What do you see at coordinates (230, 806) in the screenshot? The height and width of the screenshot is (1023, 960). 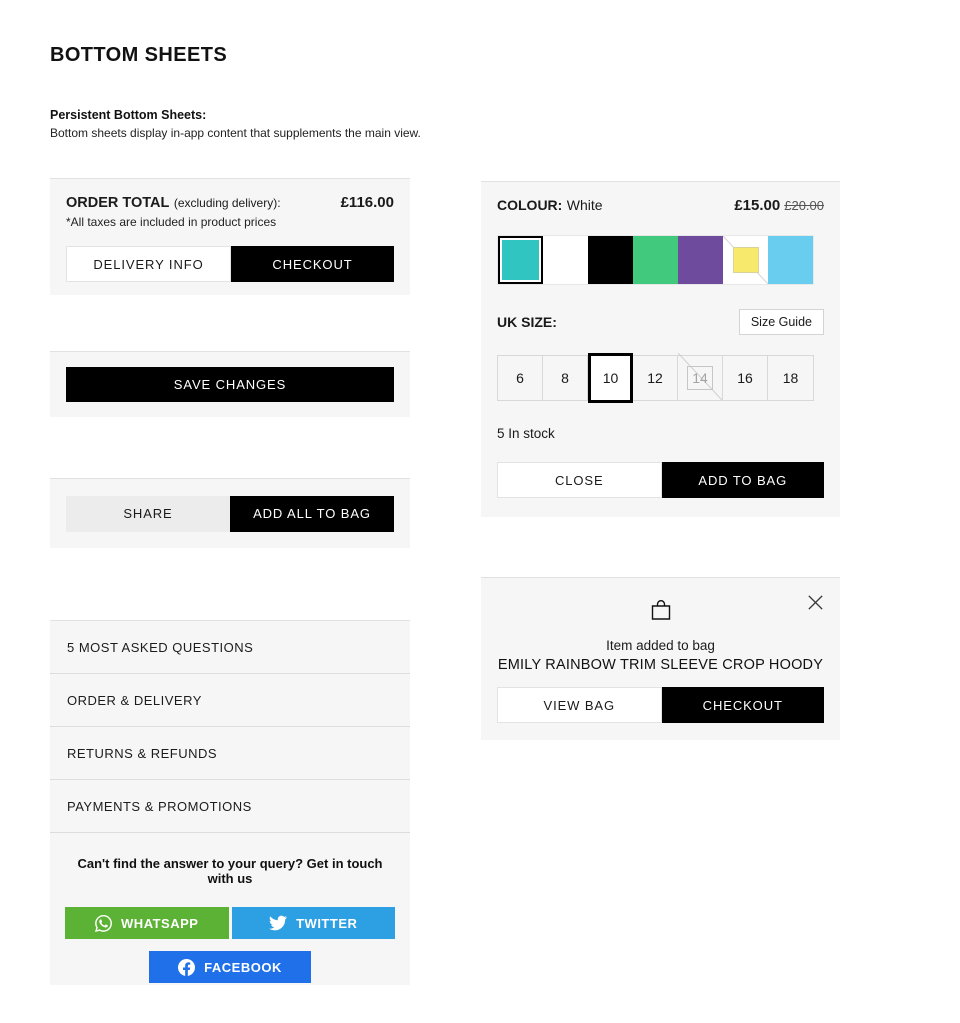 I see `faq-item-payments-promotions: PAYMENTS & PROMOTIONS` at bounding box center [230, 806].